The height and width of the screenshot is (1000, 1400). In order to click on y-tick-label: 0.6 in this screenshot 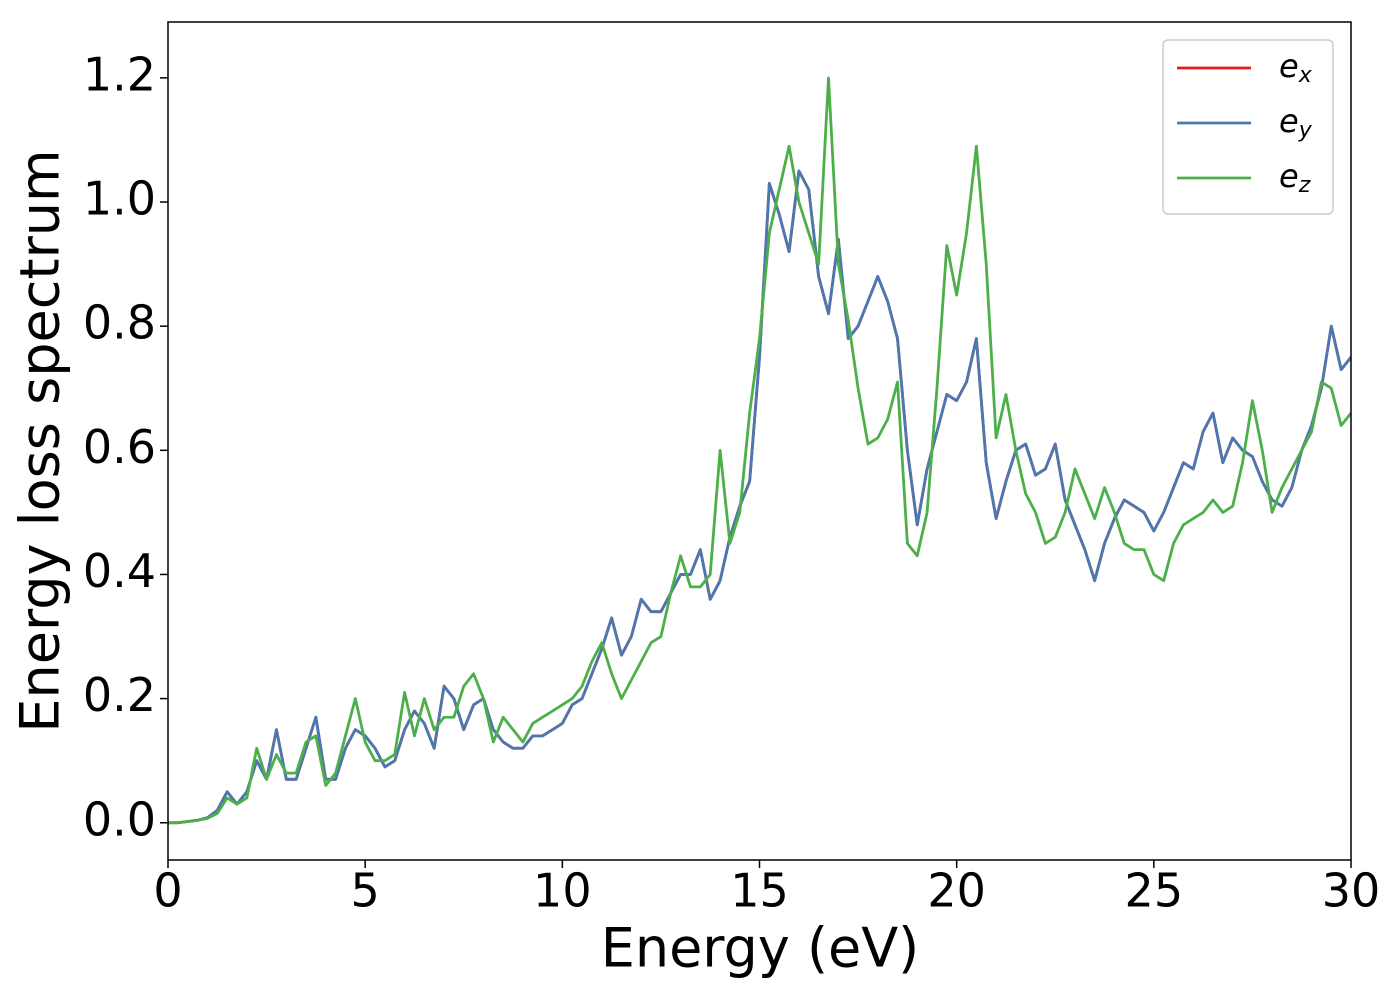, I will do `click(119, 447)`.